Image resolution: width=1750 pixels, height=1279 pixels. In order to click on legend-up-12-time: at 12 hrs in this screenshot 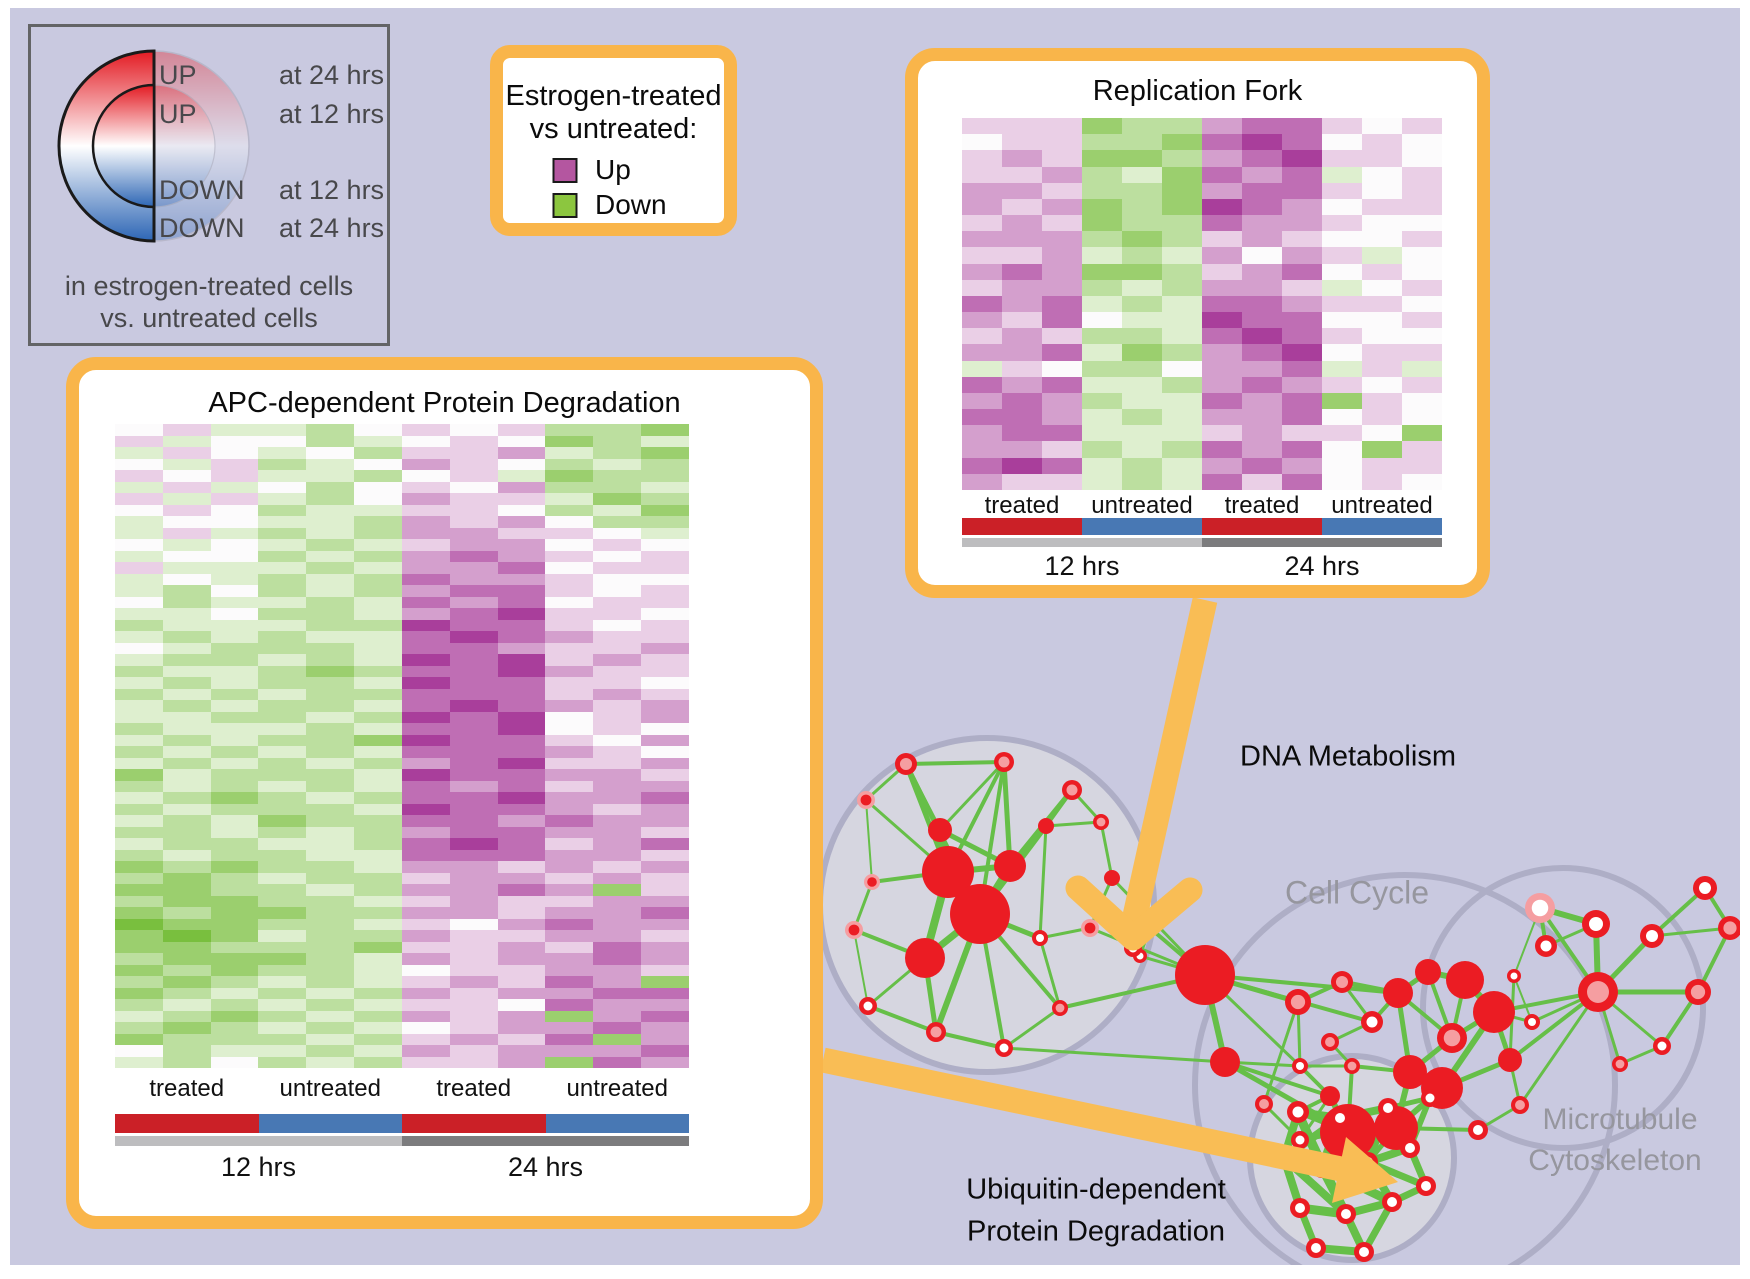, I will do `click(332, 114)`.